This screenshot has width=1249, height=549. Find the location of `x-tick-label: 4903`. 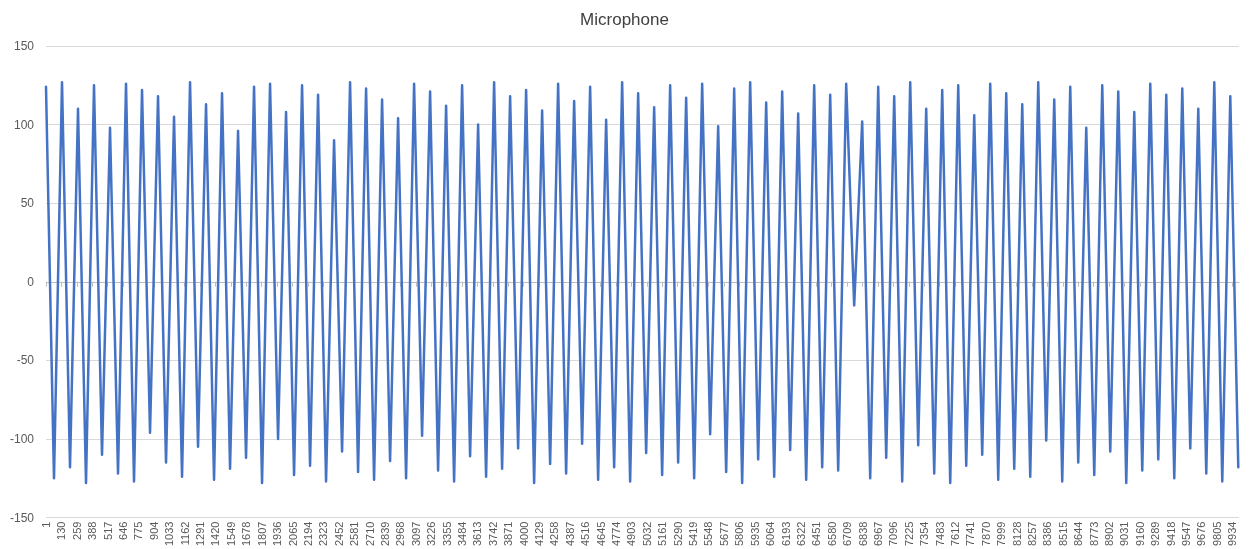

x-tick-label: 4903 is located at coordinates (631, 534).